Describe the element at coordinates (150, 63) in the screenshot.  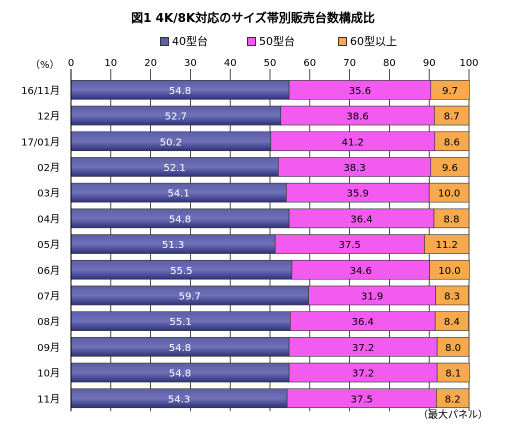
I see `x-tick-label: 20` at that location.